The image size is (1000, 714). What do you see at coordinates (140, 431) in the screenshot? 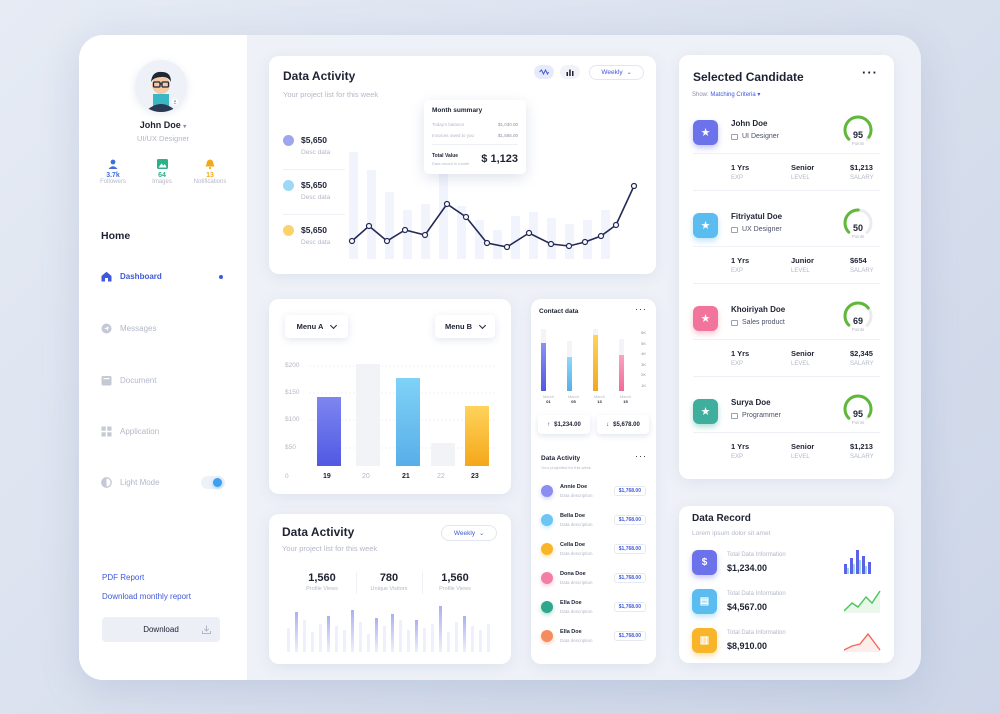
I see `sidebar-item-label: Application` at bounding box center [140, 431].